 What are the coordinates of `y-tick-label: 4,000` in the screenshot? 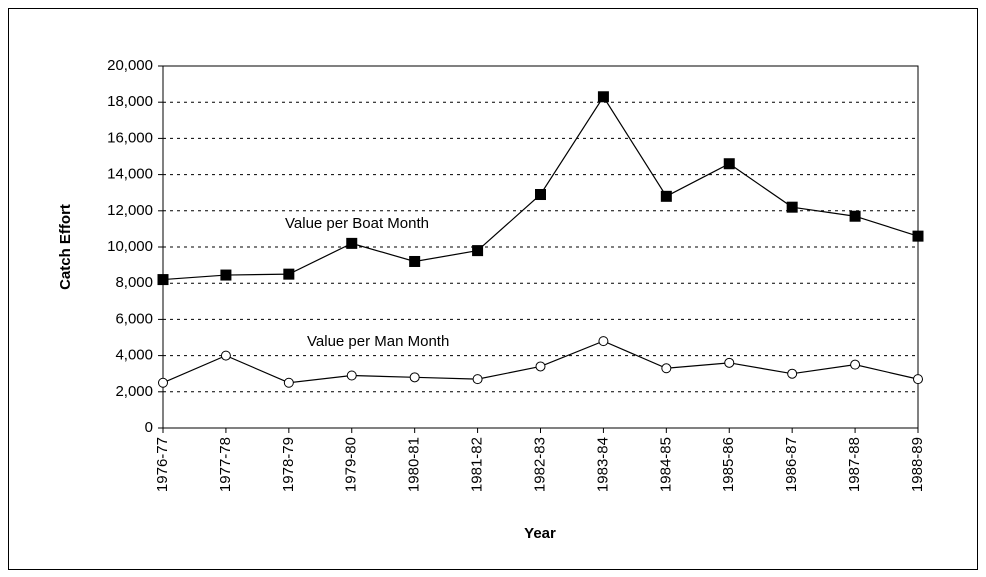 It's located at (134, 355).